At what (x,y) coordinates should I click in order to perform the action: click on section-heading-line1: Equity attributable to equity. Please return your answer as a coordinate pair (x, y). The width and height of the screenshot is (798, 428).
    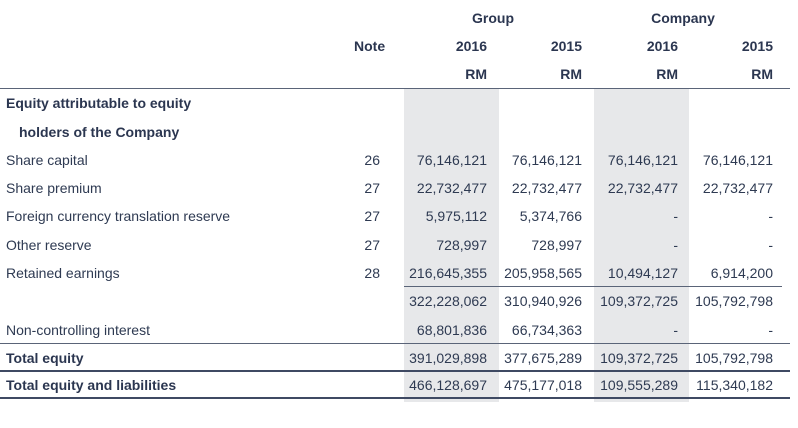
    Looking at the image, I should click on (99, 103).